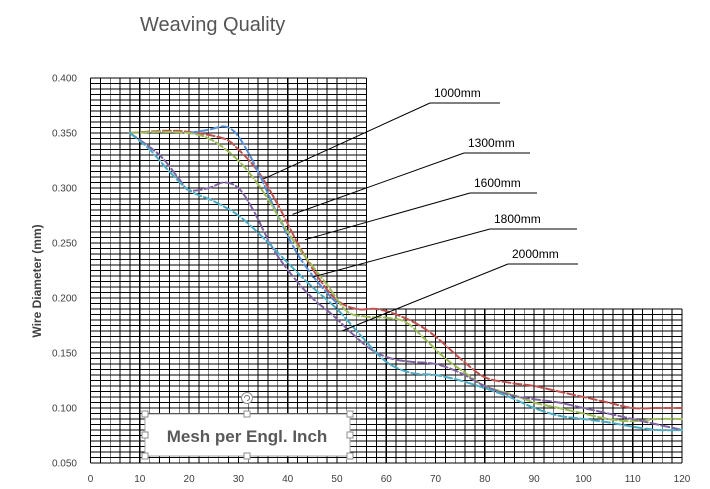  Describe the element at coordinates (212, 25) in the screenshot. I see `chart-title: Weaving Quality` at that location.